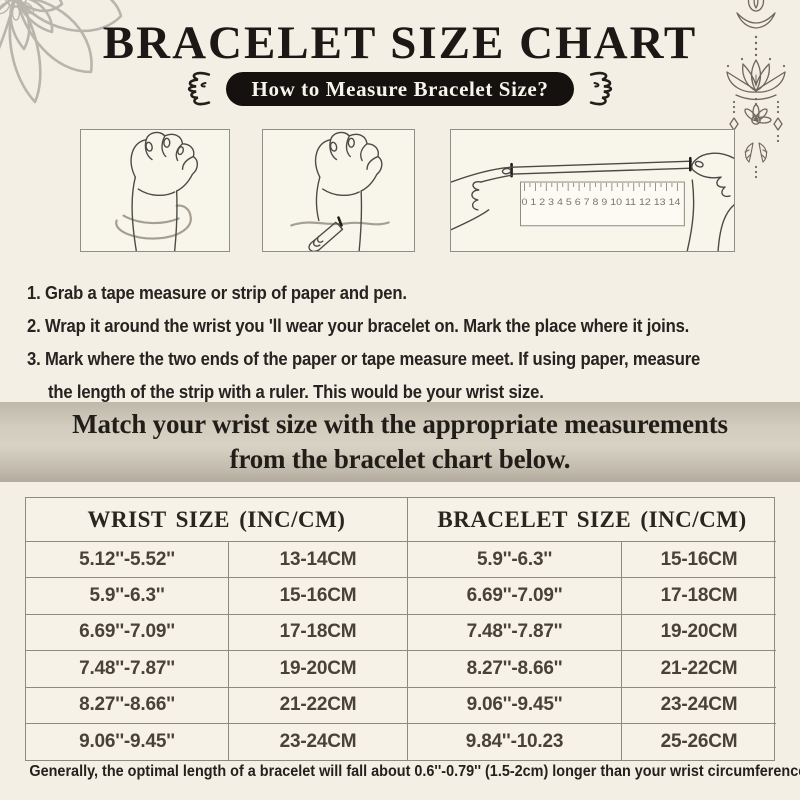 Image resolution: width=800 pixels, height=800 pixels. What do you see at coordinates (400, 43) in the screenshot?
I see `page-title: BRACELET SIZE CHART` at bounding box center [400, 43].